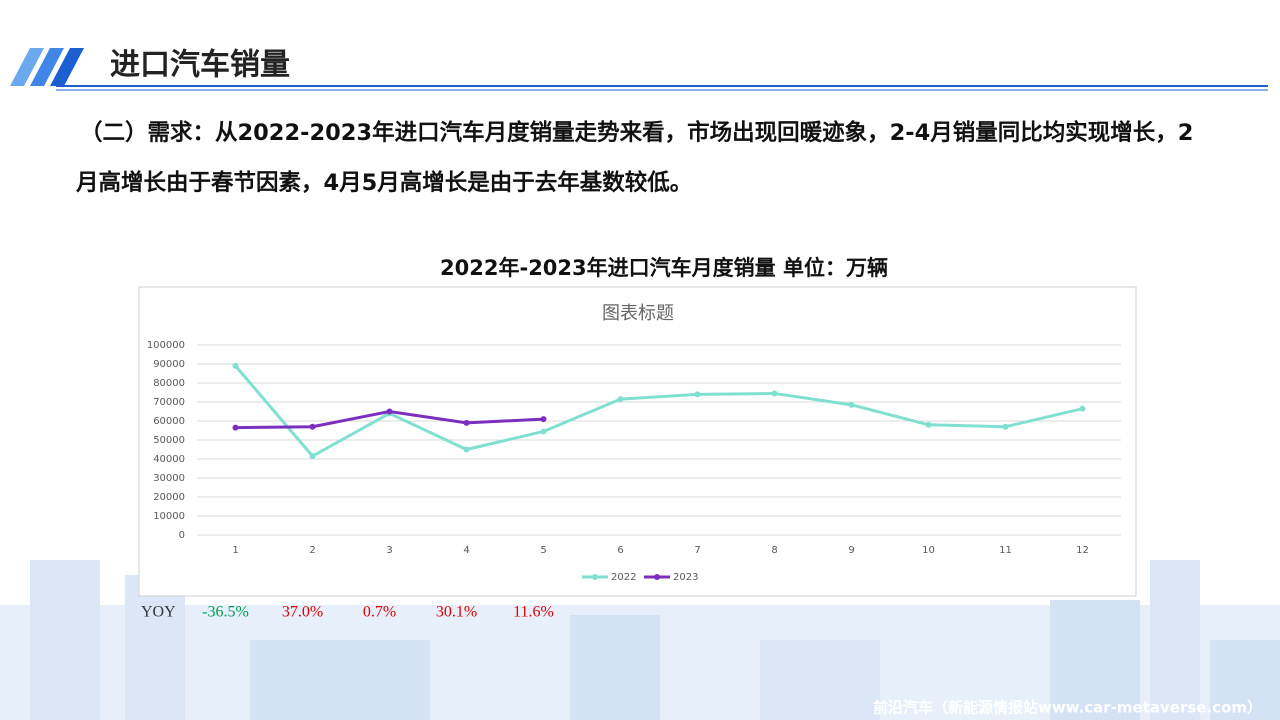  I want to click on y-tick-label: 100000, so click(166, 345).